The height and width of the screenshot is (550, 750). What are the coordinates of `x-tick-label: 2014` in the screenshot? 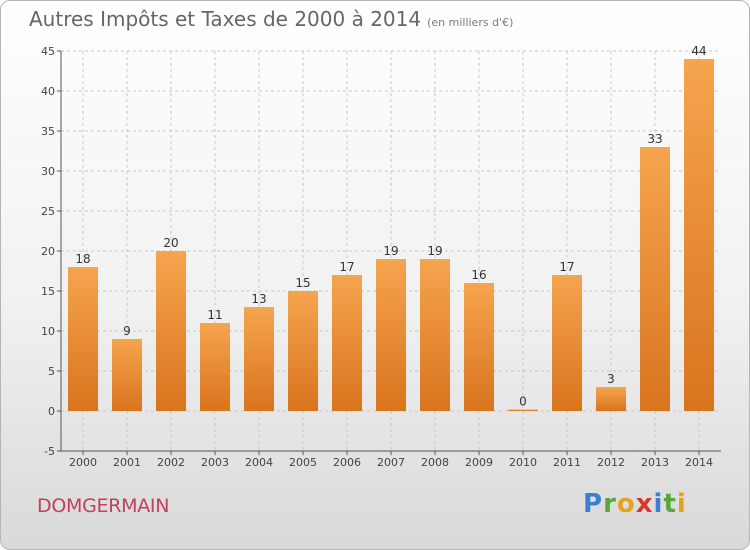 It's located at (699, 462).